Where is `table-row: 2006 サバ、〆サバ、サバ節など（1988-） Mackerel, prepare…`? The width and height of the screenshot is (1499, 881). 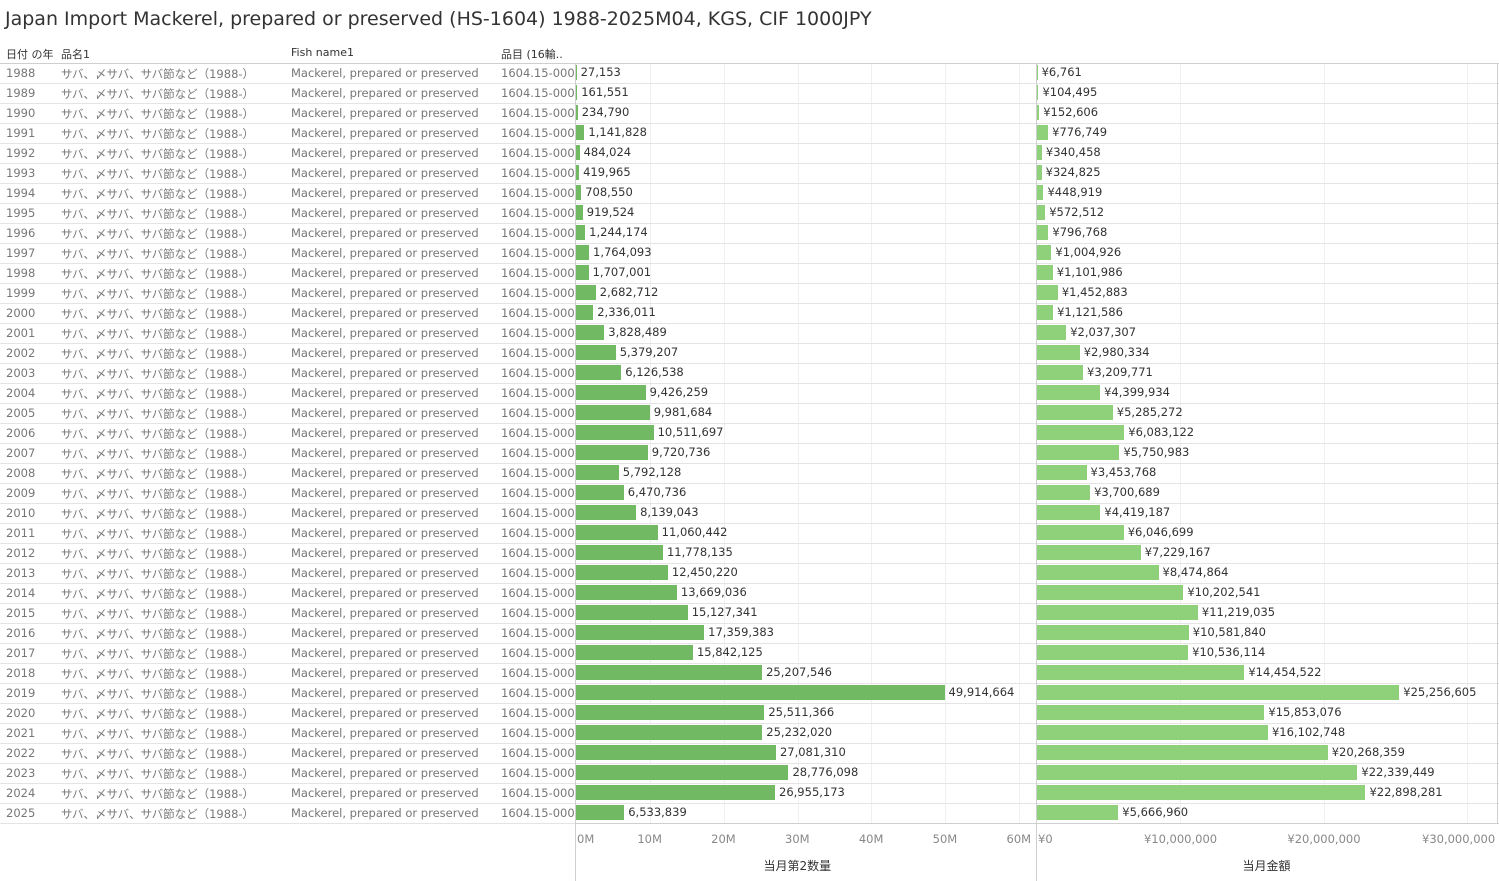 table-row: 2006 サバ、〆サバ、サバ節など（1988-） Mackerel, prepare… is located at coordinates (749, 433).